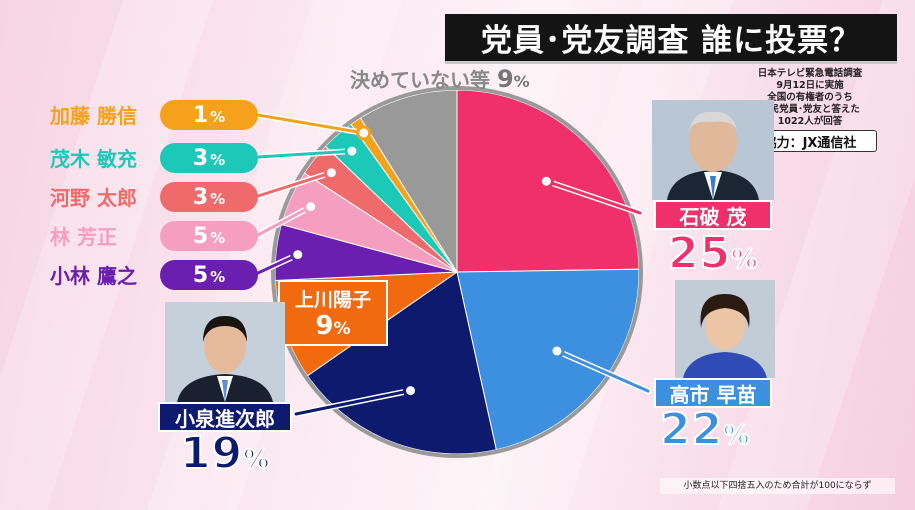  I want to click on tag-koizumi: 小泉進次郎, so click(225, 417).